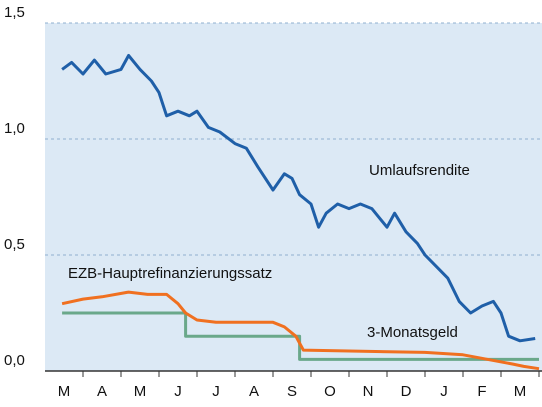  I want to click on y-tick-label: 0,5, so click(14, 244).